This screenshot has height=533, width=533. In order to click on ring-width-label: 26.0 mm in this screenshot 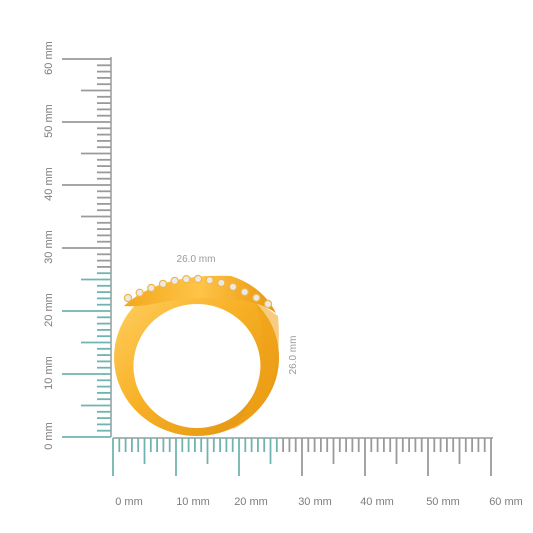, I will do `click(196, 259)`.